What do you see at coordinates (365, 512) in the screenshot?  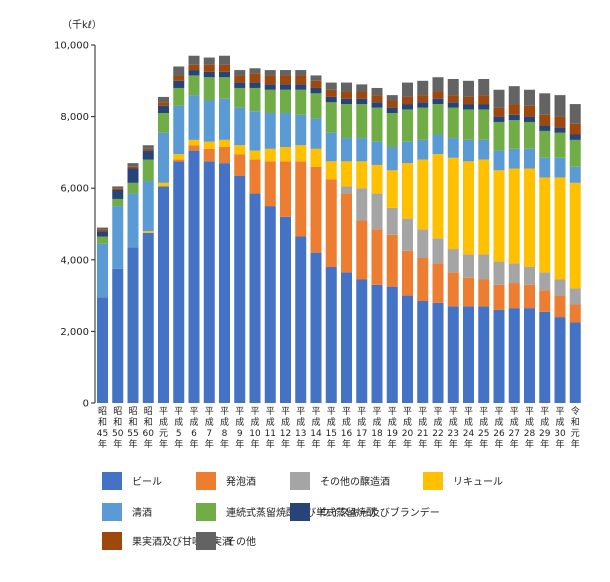 I see `legend-item: ウイスキー及びブランデー` at bounding box center [365, 512].